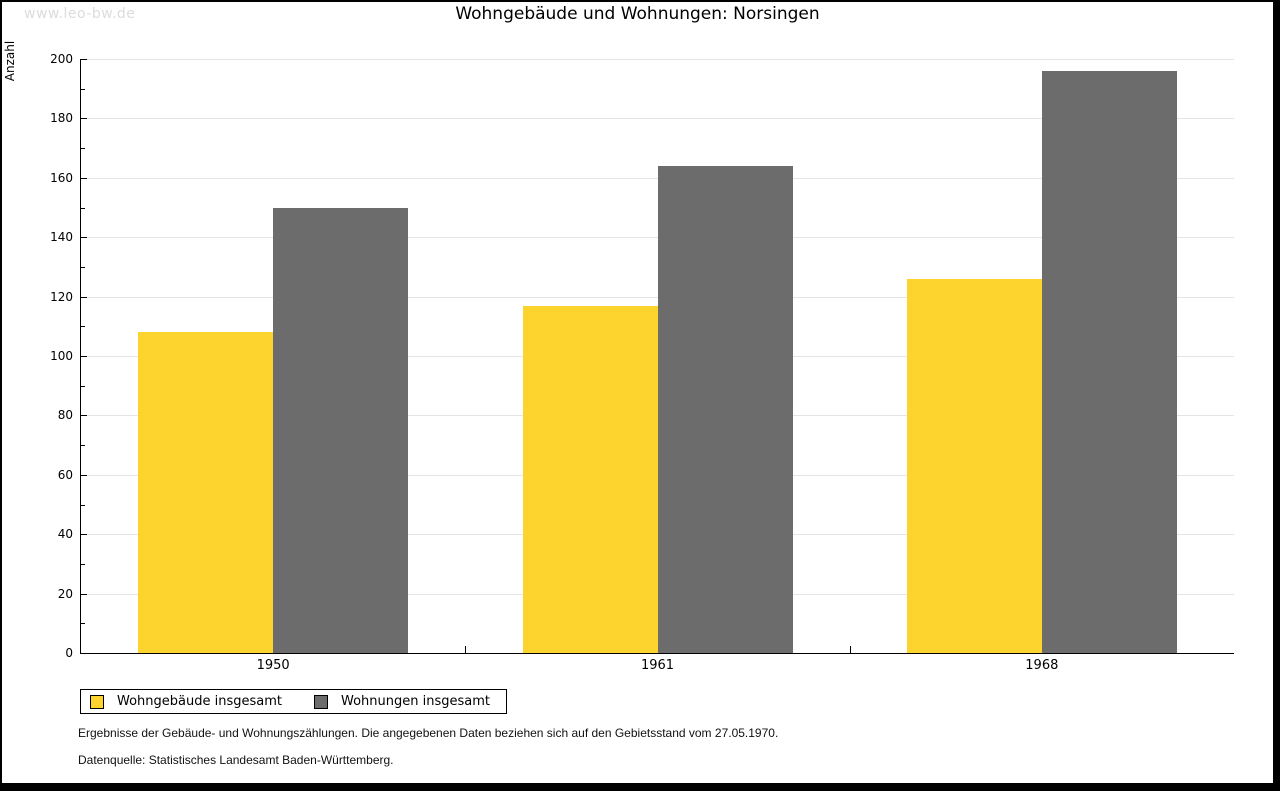  I want to click on bar-1968-series2, so click(1109, 361).